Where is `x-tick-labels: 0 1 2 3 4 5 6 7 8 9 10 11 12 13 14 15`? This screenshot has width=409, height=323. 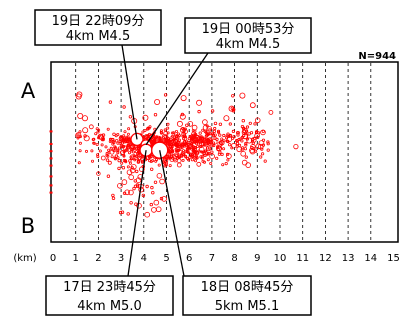 x-tick-labels: 0 1 2 3 4 5 6 7 8 9 10 11 12 13 14 15 is located at coordinates (225, 258).